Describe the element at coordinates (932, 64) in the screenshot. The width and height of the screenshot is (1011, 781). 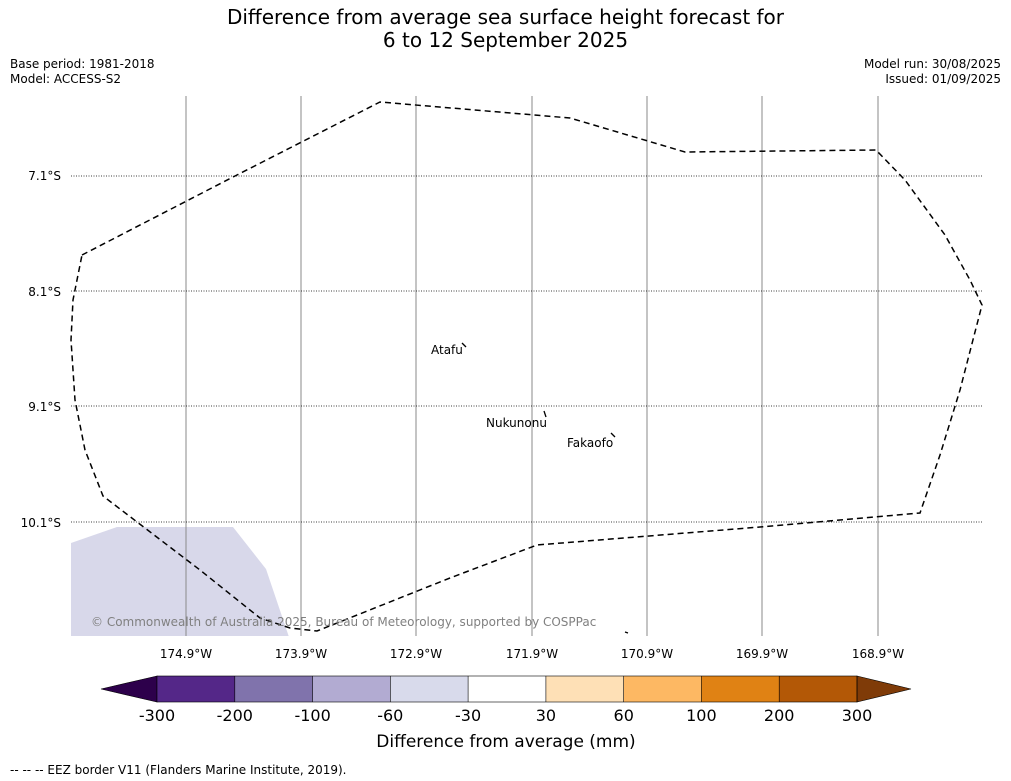
I see `model-run: Model run: 30/08/2025` at that location.